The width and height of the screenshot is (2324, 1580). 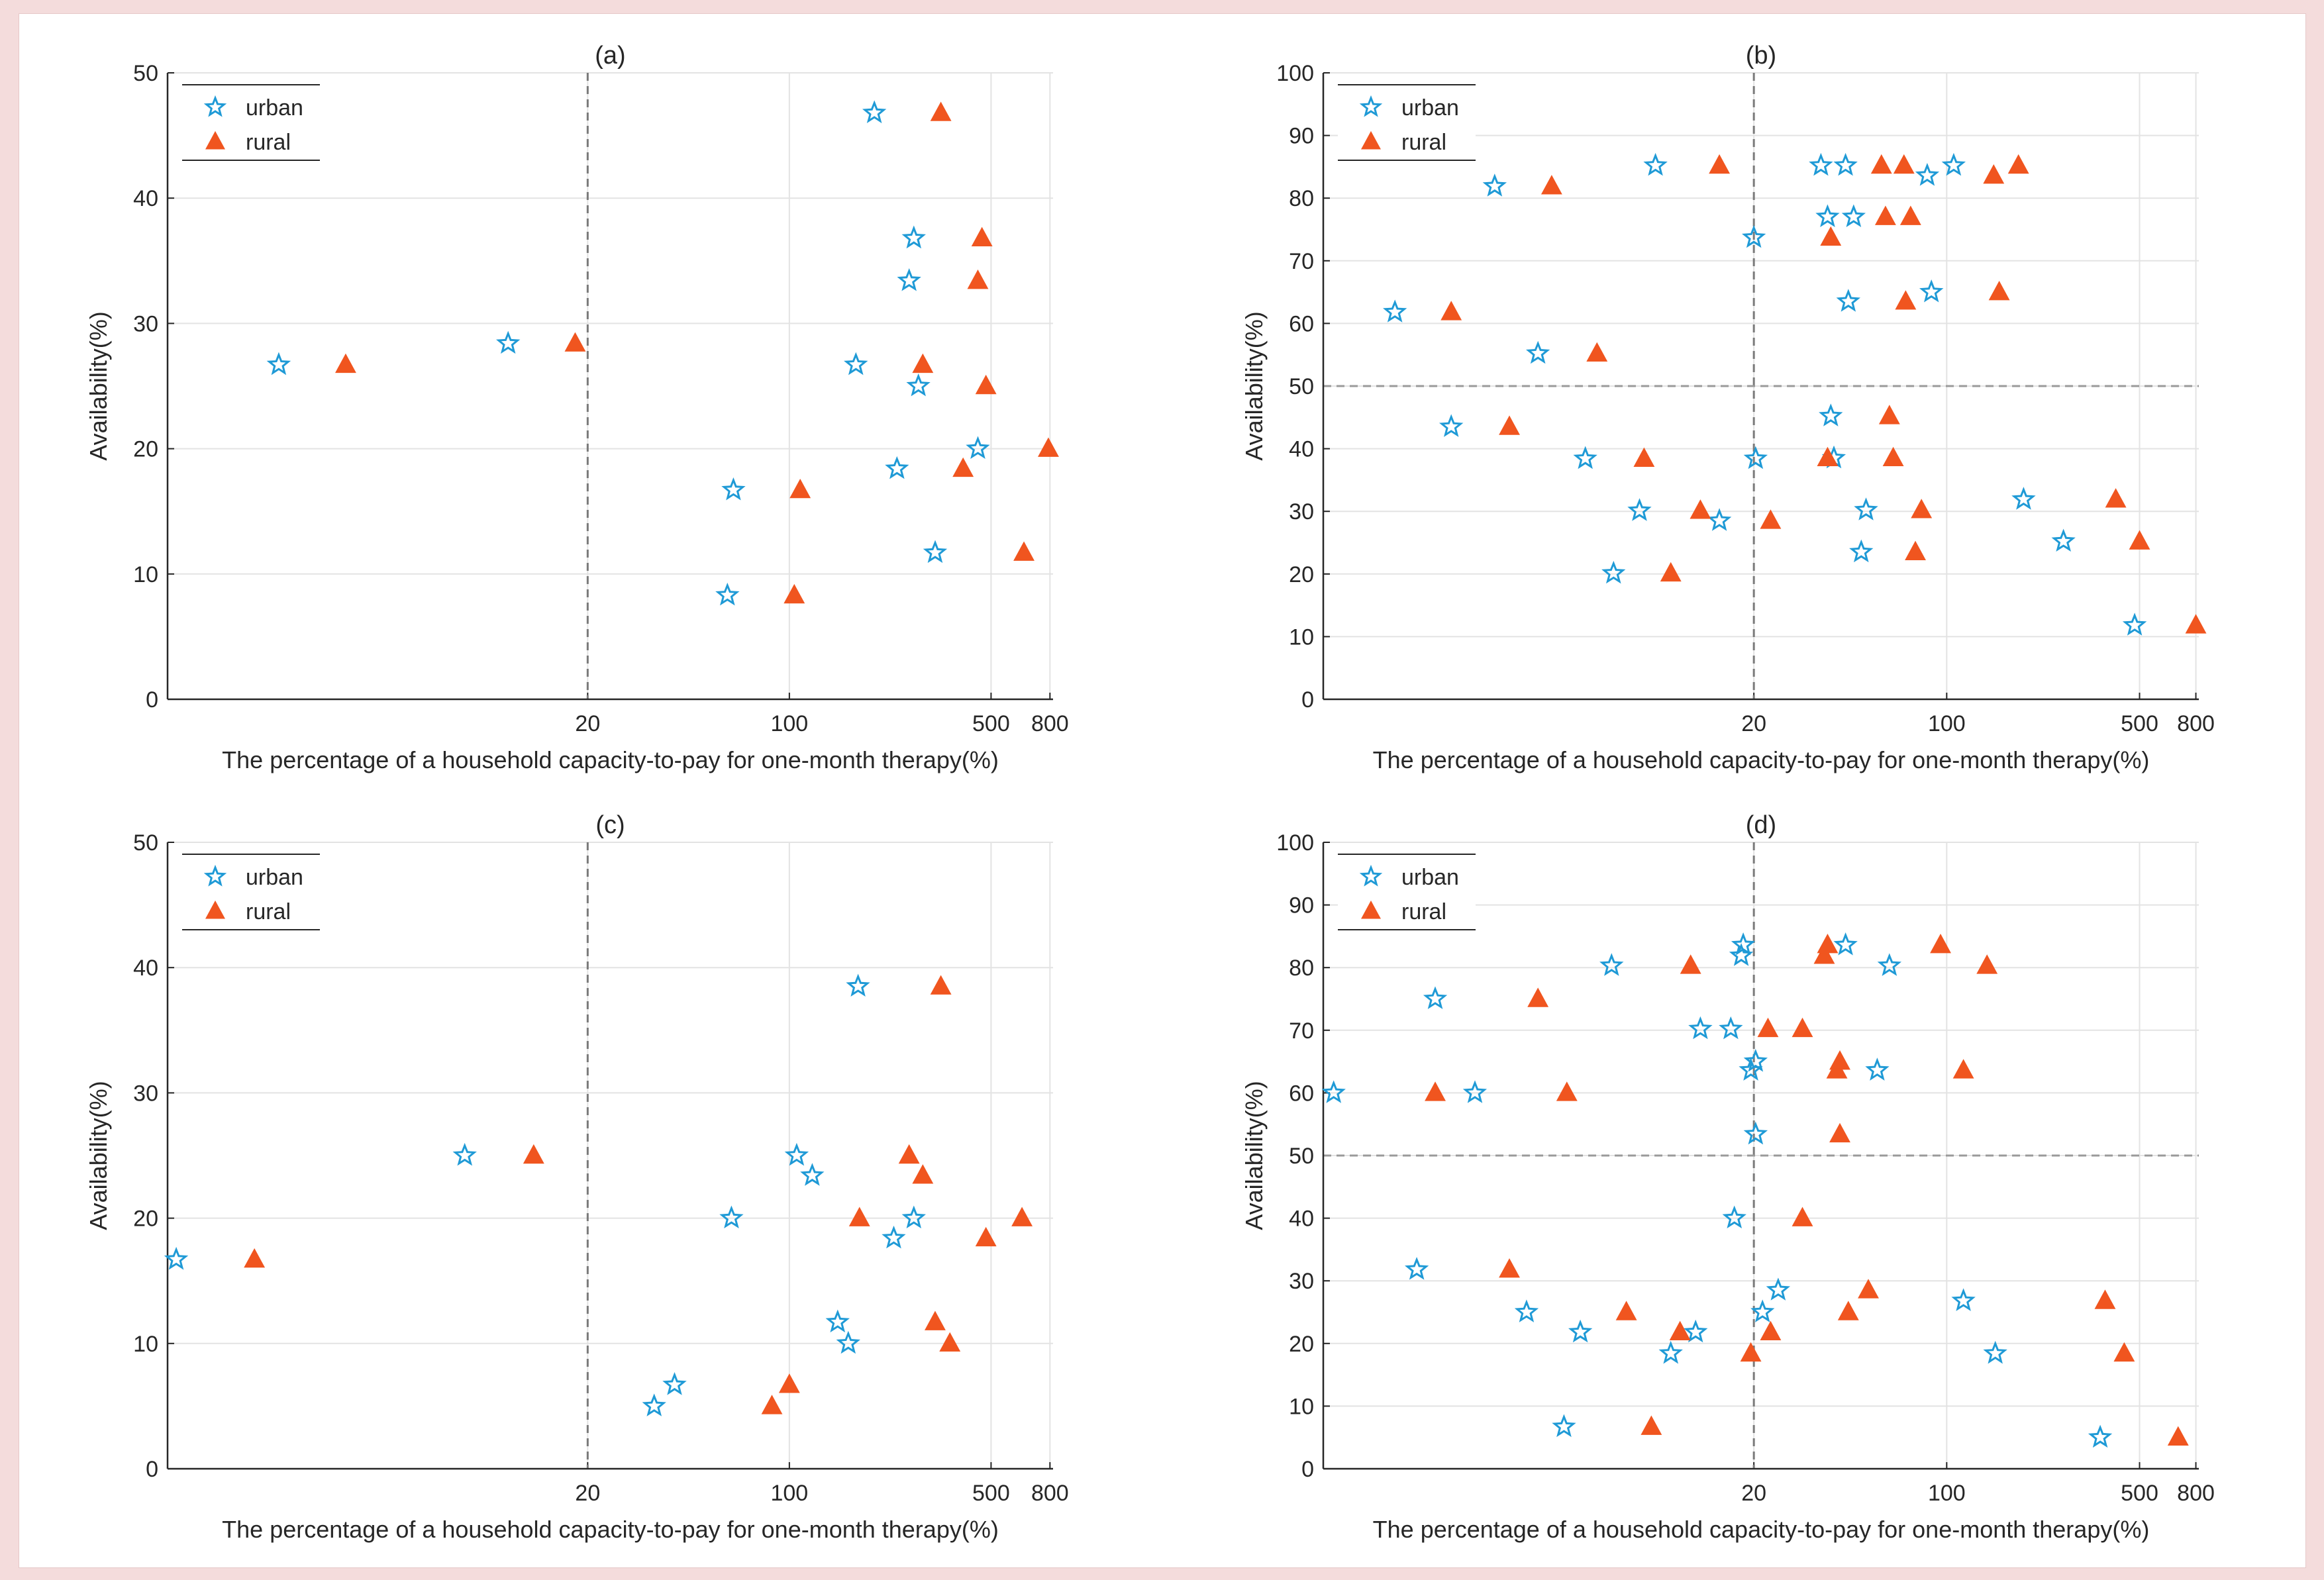 What do you see at coordinates (950, 1342) in the screenshot?
I see `panel-c-point-rural` at bounding box center [950, 1342].